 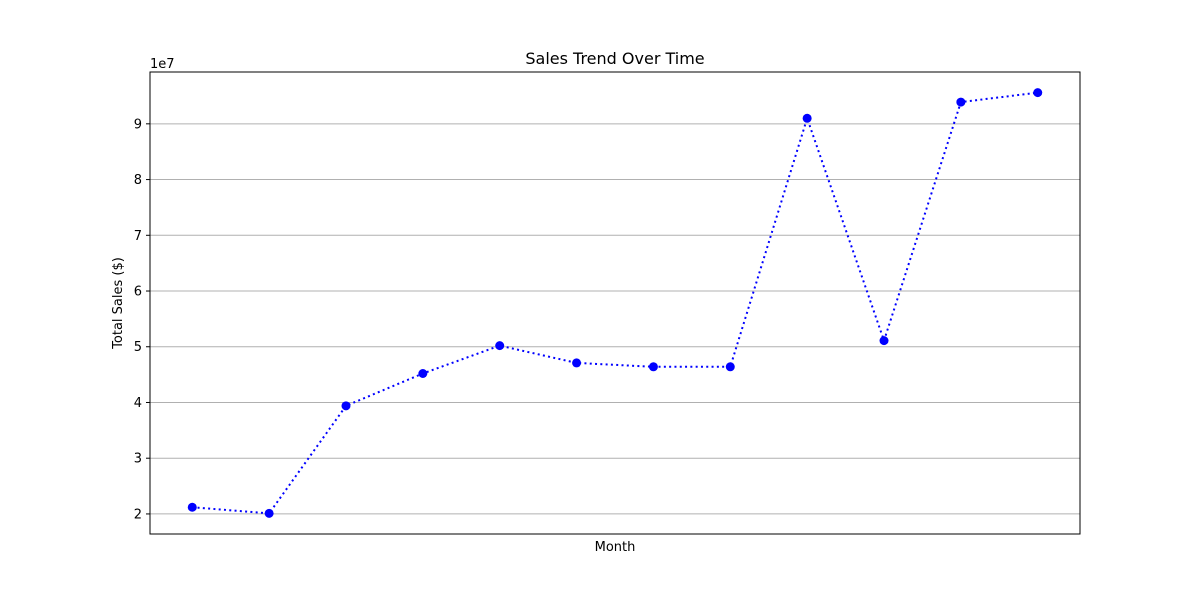 What do you see at coordinates (138, 347) in the screenshot?
I see `y-tick-label-5: 5` at bounding box center [138, 347].